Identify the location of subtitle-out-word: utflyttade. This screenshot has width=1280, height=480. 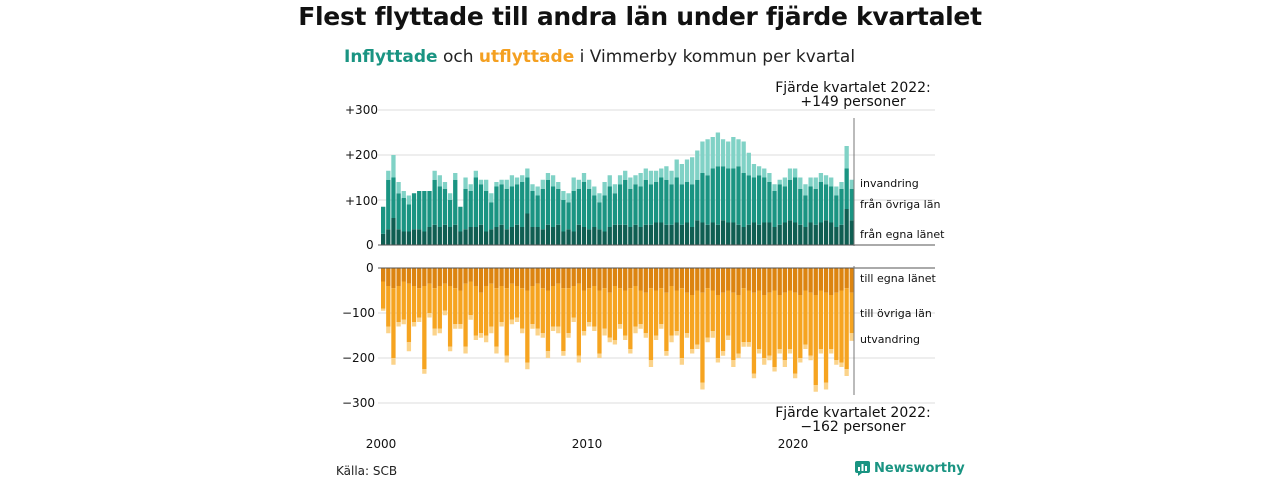
(526, 57).